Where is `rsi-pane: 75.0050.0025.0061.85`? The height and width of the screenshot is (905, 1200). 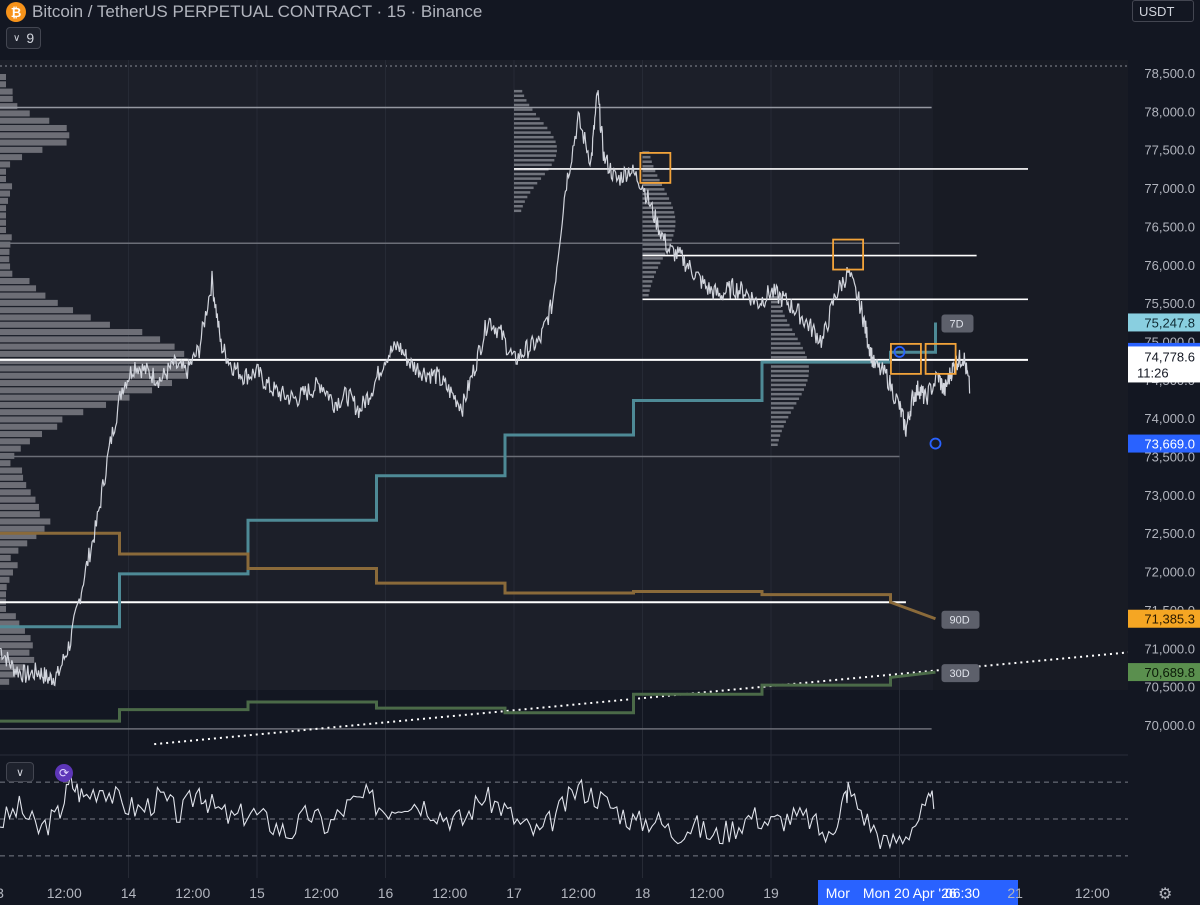
rsi-pane: 75.0050.0025.0061.85 is located at coordinates (591, 819).